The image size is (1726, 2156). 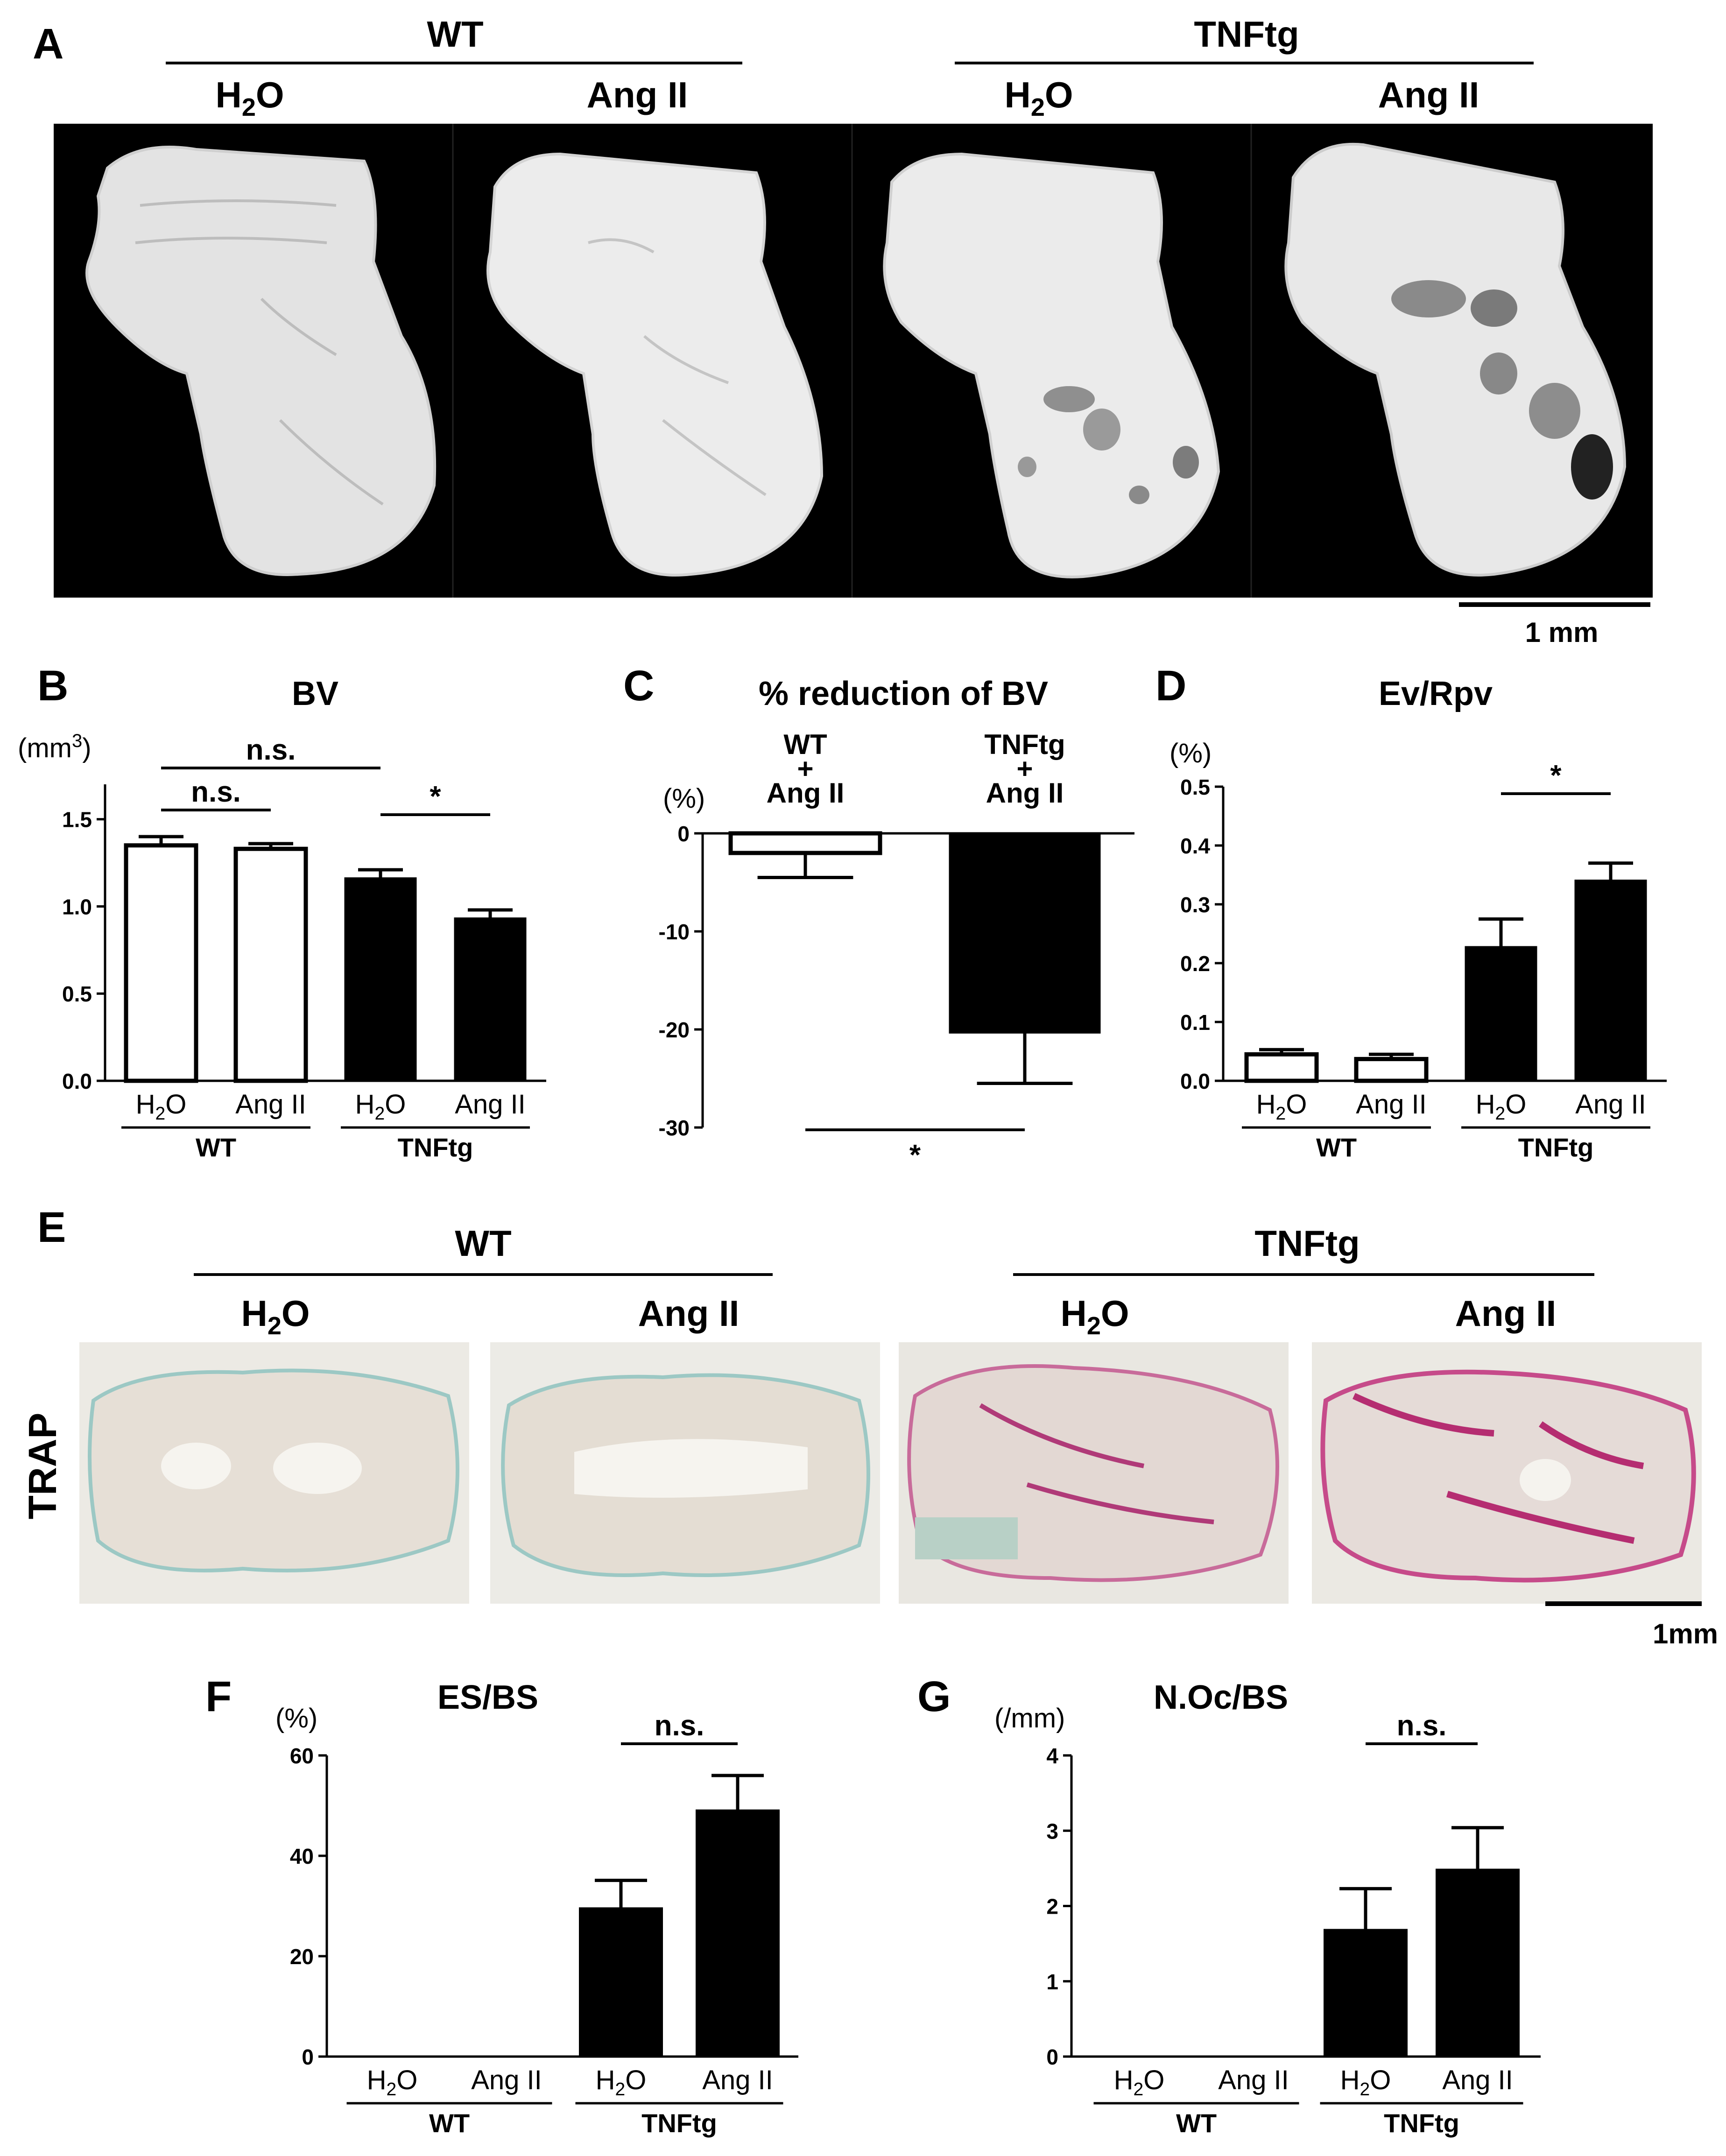 I want to click on panel-a-label-h2o-1: H2O, so click(x=249, y=97).